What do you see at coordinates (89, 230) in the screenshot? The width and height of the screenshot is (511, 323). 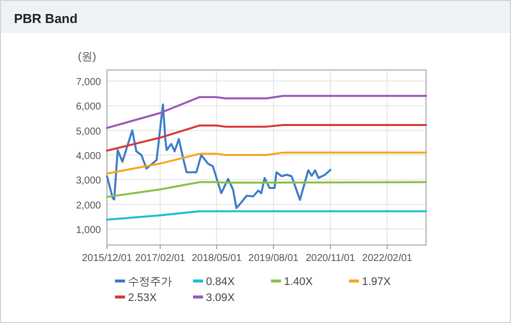 I see `y-tick-label: 1,000` at bounding box center [89, 230].